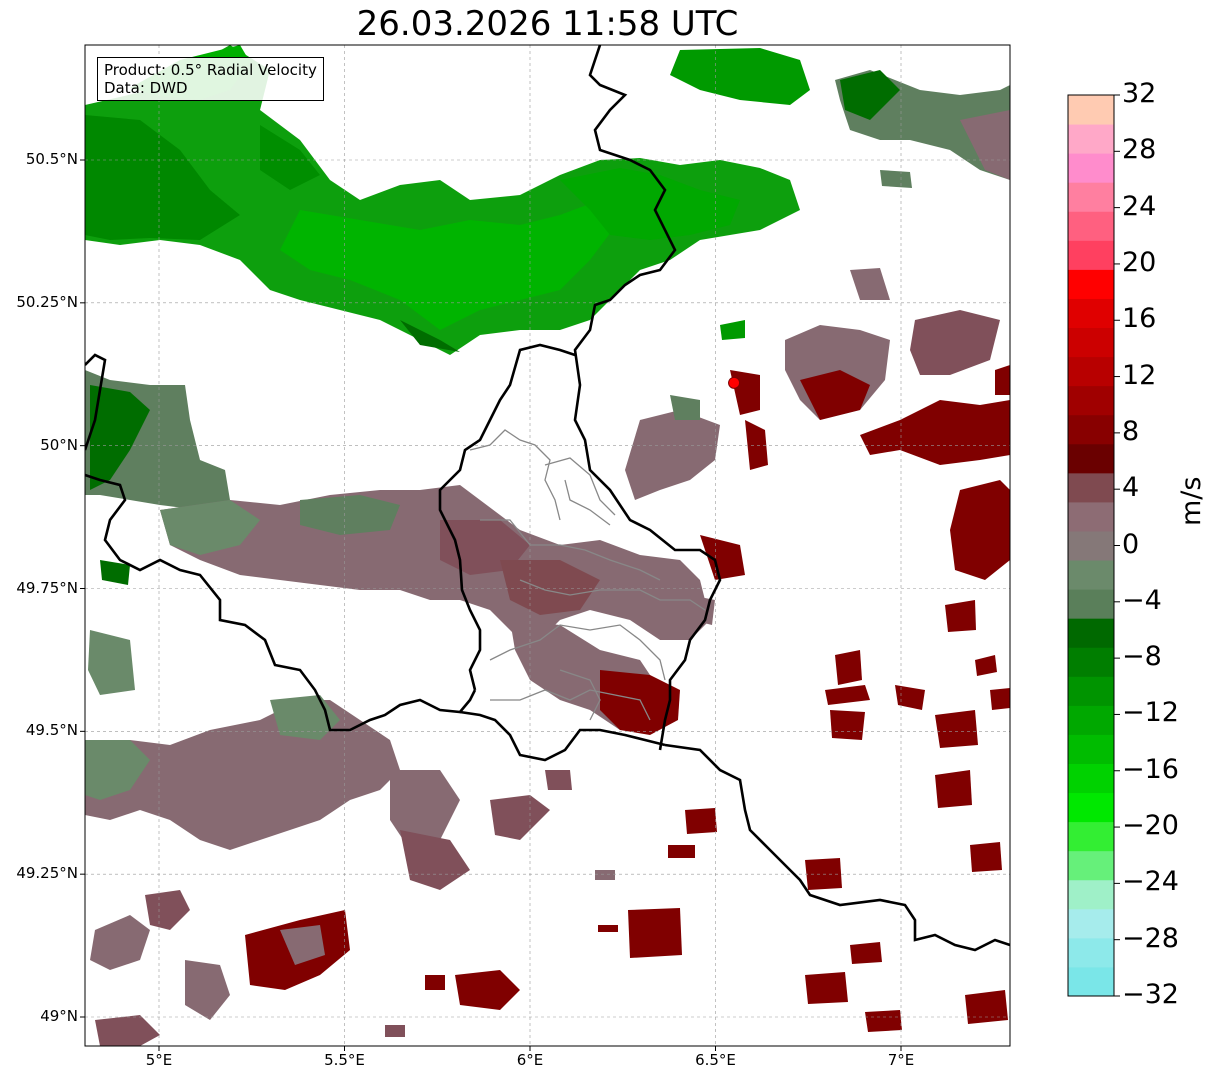 The width and height of the screenshot is (1225, 1081). I want to click on lon-tick-label: 6°E, so click(530, 1060).